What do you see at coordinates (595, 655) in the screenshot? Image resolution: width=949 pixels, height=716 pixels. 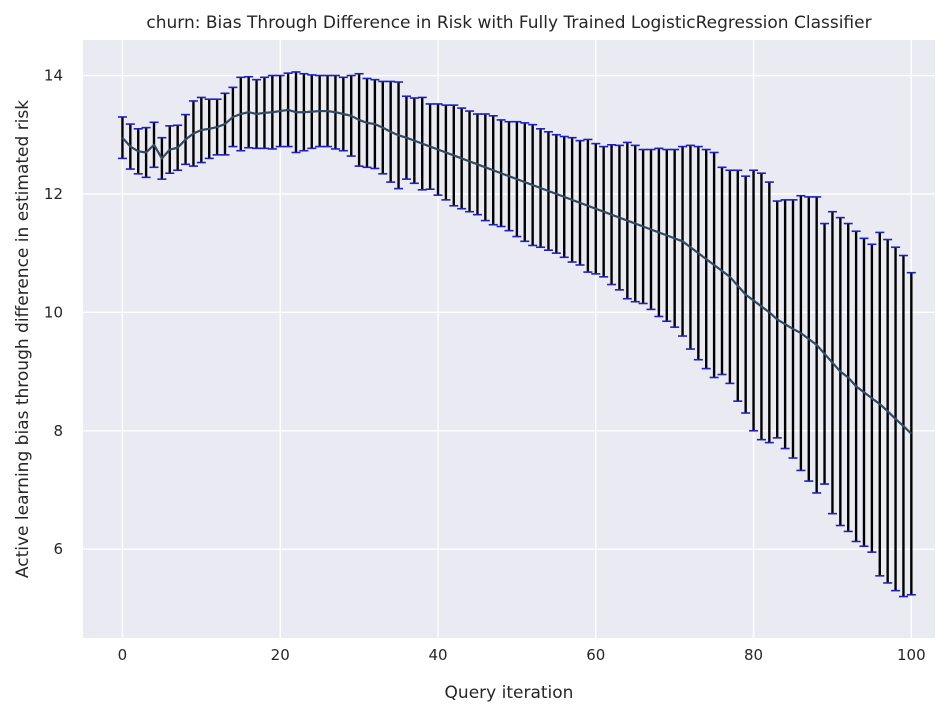 I see `x-tick-label: 60` at bounding box center [595, 655].